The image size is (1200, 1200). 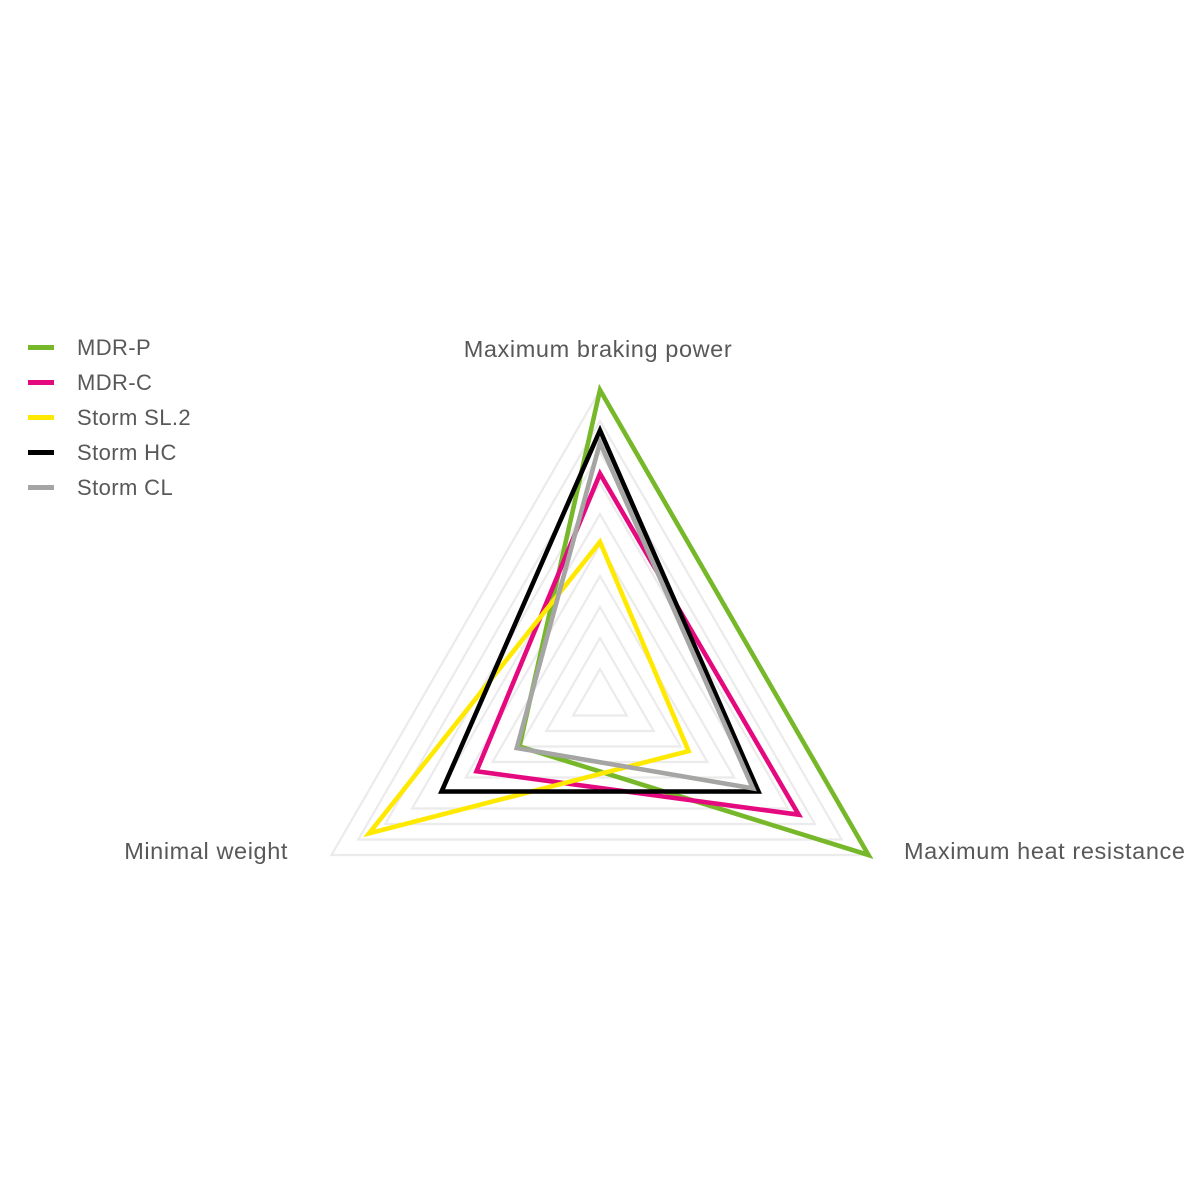 I want to click on legend-swatch-storm-hc, so click(x=41, y=452).